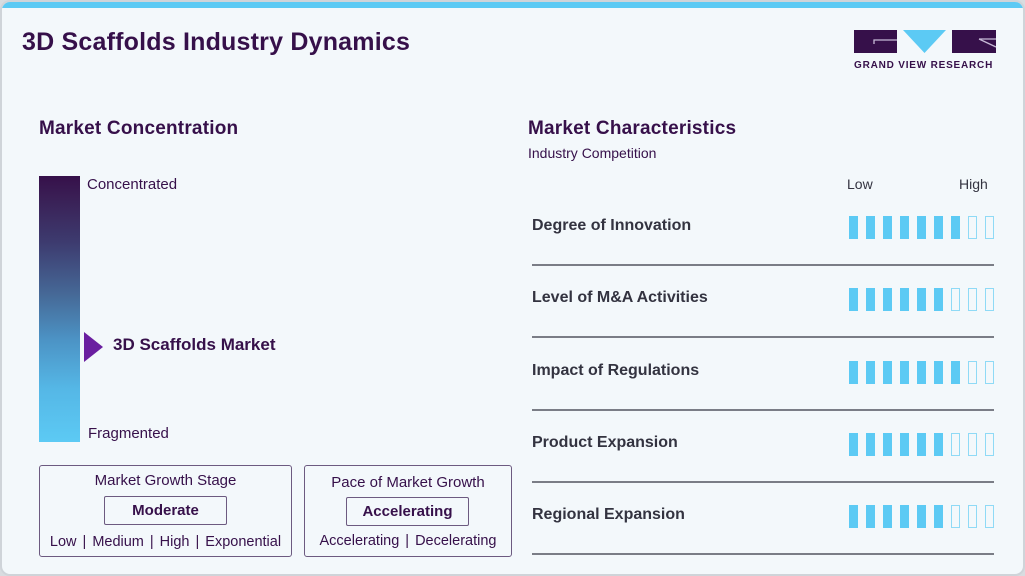  What do you see at coordinates (860, 184) in the screenshot?
I see `scale-low-label: Low` at bounding box center [860, 184].